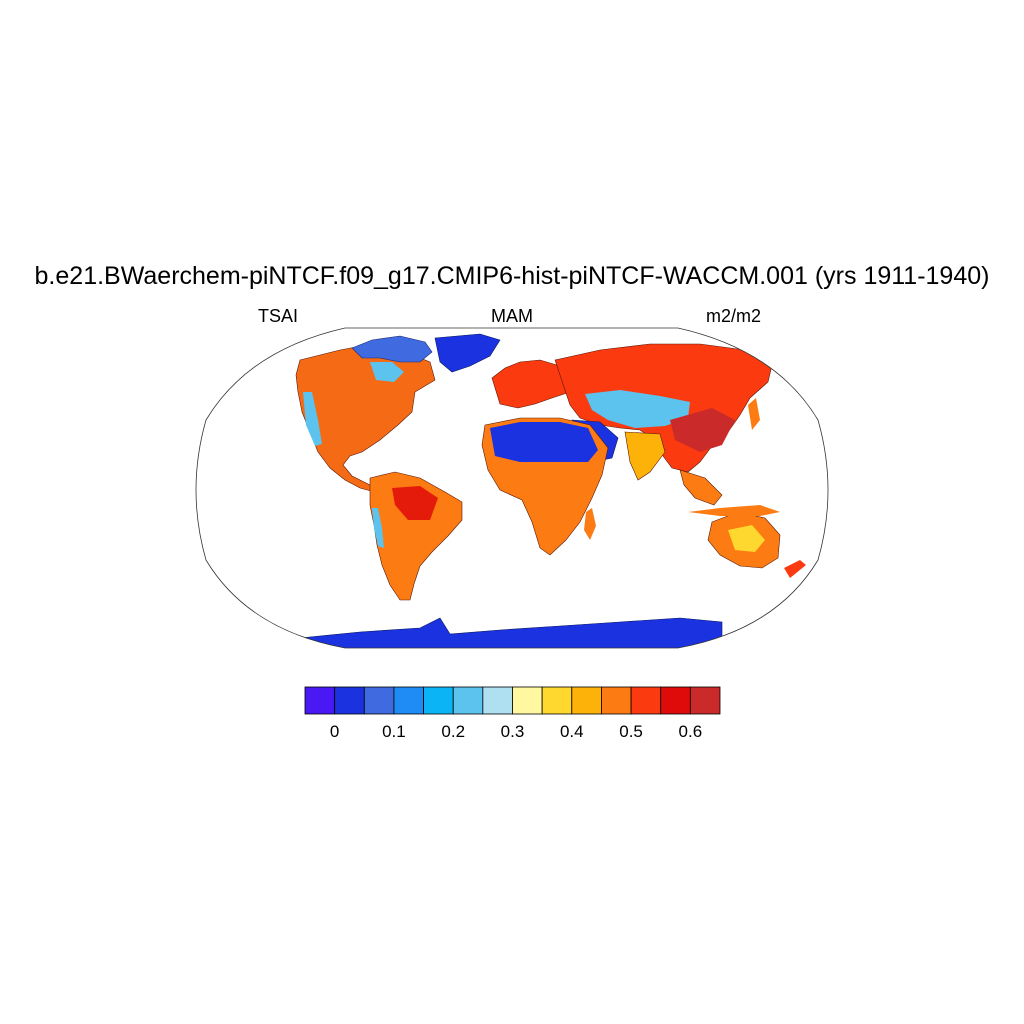 This screenshot has width=1024, height=1024. What do you see at coordinates (334, 731) in the screenshot?
I see `colorbar-tick-label: 0` at bounding box center [334, 731].